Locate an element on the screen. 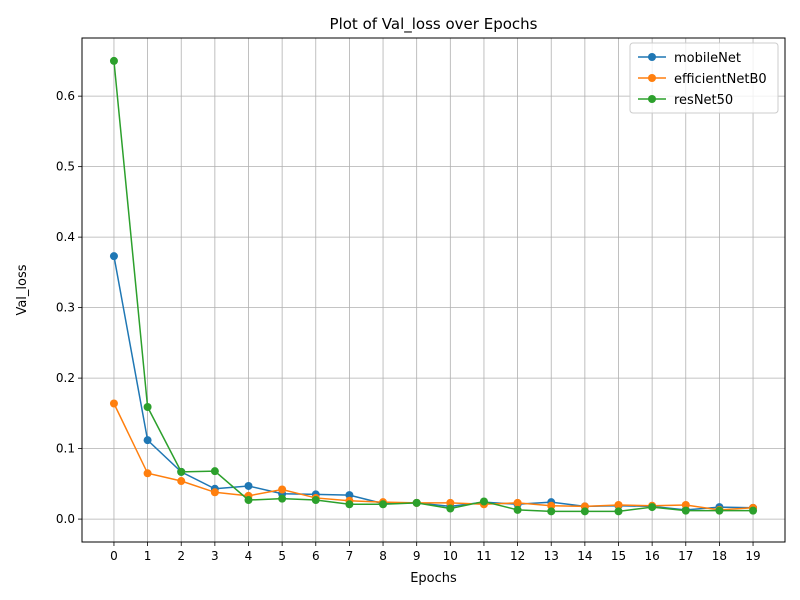  y-tick-label: 0.0 is located at coordinates (65, 519).